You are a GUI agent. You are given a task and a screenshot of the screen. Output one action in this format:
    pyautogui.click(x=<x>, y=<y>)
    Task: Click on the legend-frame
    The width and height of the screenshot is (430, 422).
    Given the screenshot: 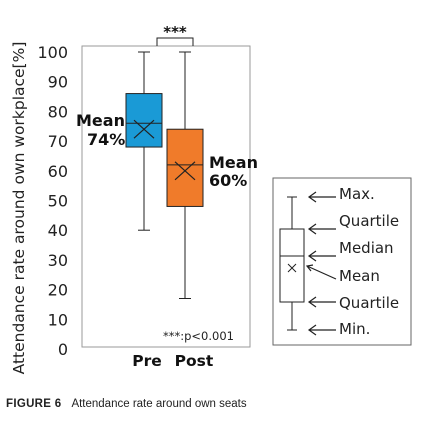 What is the action you would take?
    pyautogui.click(x=342, y=261)
    